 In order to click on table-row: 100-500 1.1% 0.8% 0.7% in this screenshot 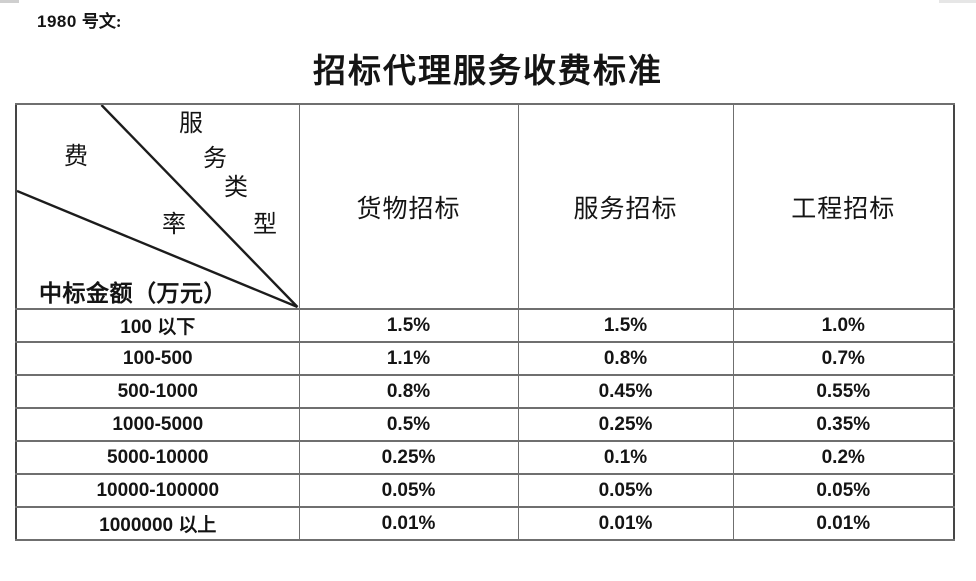, I will do `click(485, 358)`.